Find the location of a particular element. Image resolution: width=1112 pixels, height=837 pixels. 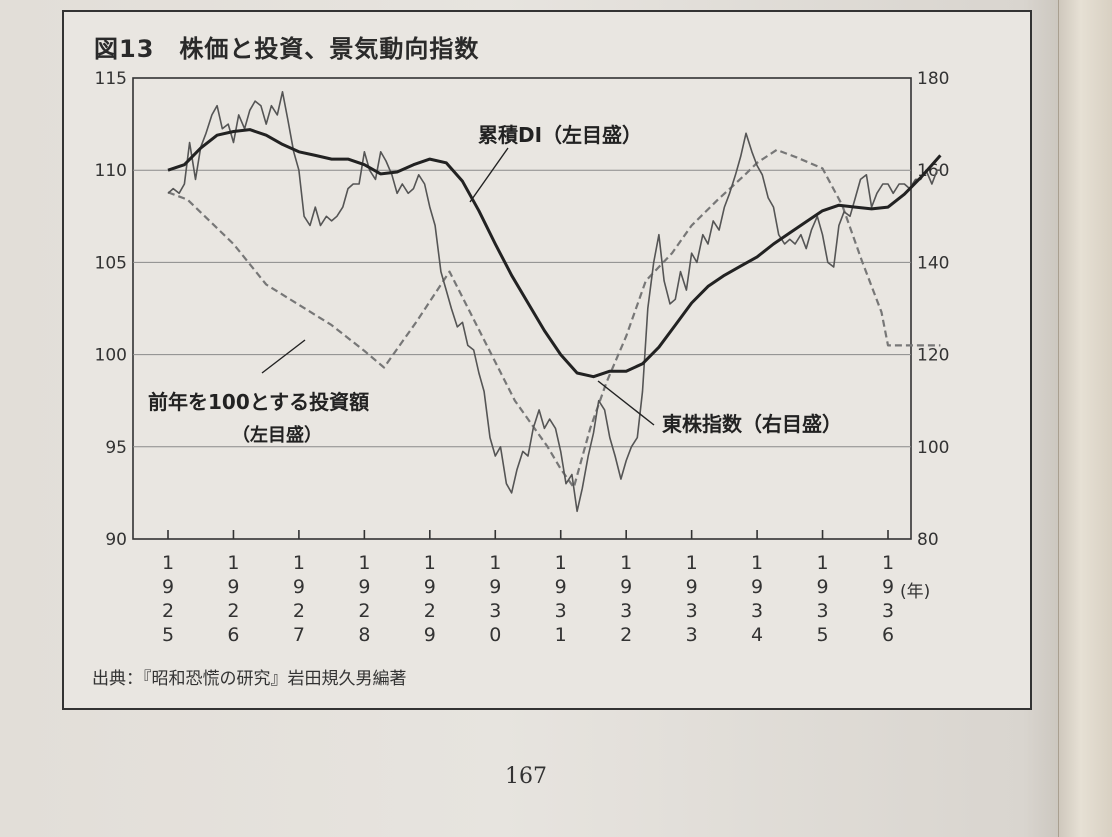

right-tick-label-180: 180 is located at coordinates (933, 79).